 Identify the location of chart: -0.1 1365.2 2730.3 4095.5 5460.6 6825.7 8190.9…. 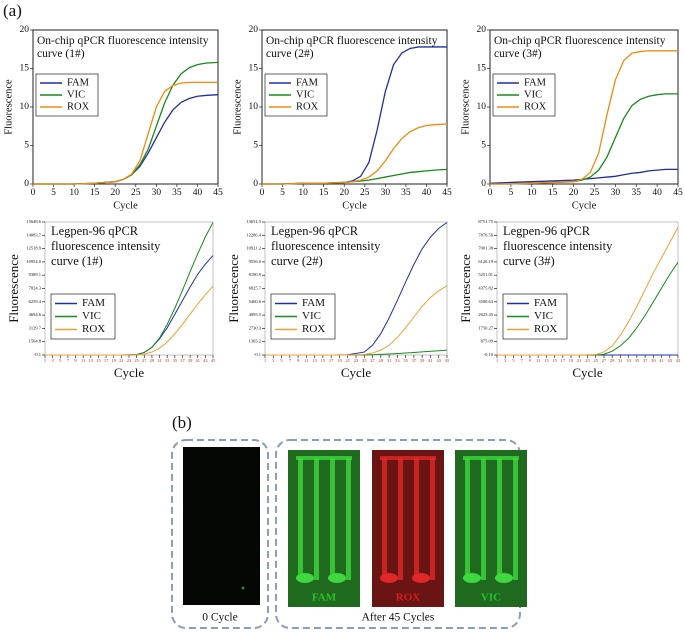
(338, 299).